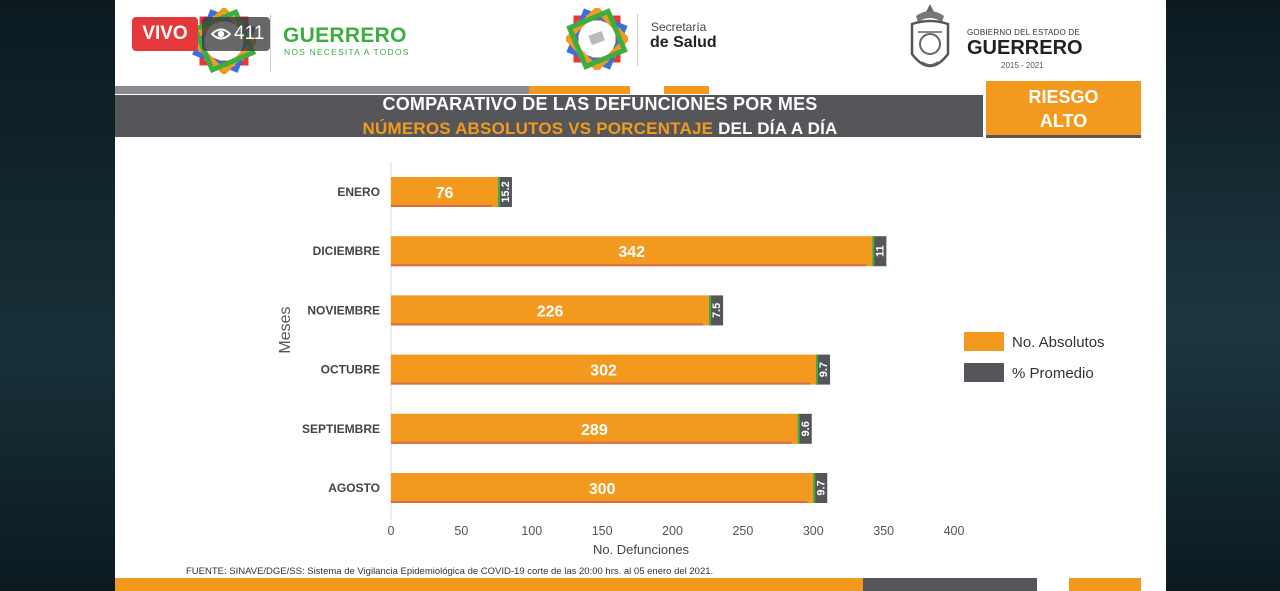  What do you see at coordinates (165, 34) in the screenshot?
I see `live-badge: VIVO` at bounding box center [165, 34].